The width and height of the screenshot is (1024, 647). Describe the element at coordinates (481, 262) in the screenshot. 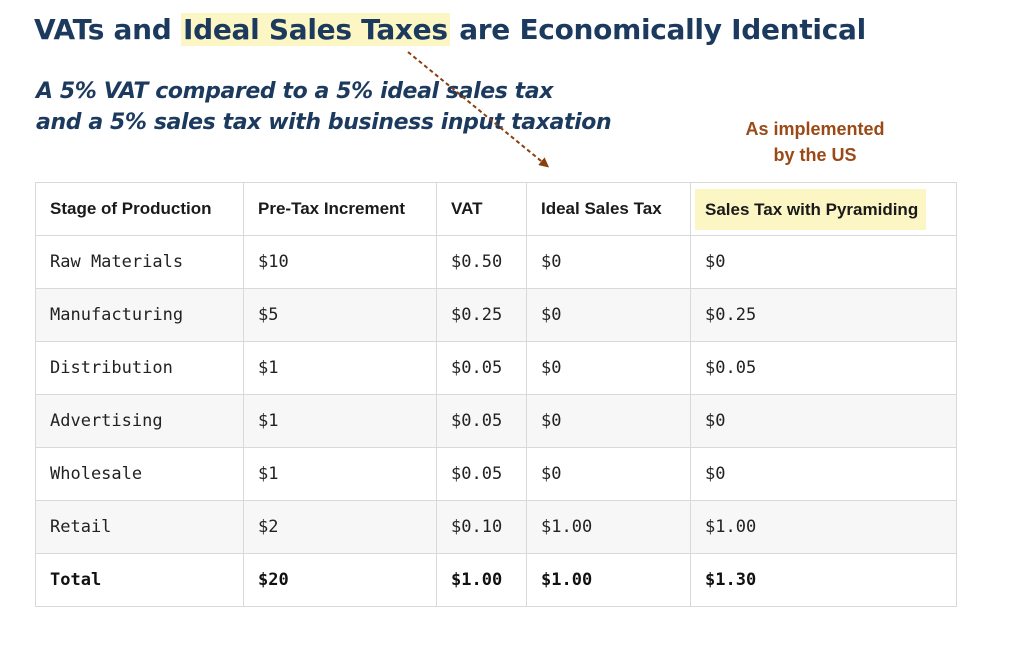

I see `cell-vat: $0.50` at that location.